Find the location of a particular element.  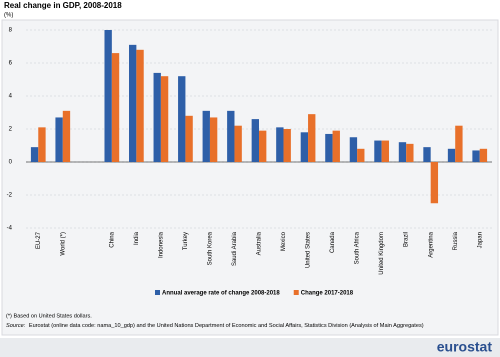

x-tick-label: South Africa is located at coordinates (358, 247).